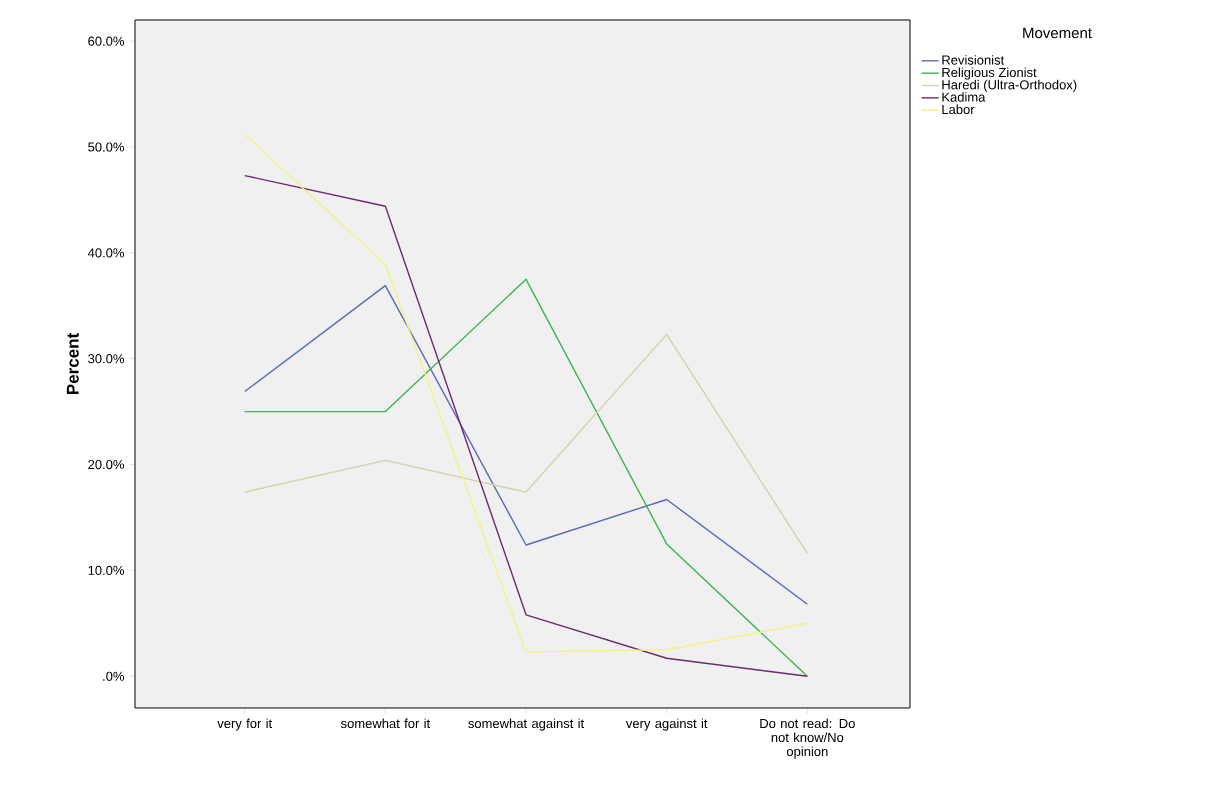 This screenshot has width=1219, height=803. Describe the element at coordinates (106, 147) in the screenshot. I see `y-tick-label: 50.0%` at that location.